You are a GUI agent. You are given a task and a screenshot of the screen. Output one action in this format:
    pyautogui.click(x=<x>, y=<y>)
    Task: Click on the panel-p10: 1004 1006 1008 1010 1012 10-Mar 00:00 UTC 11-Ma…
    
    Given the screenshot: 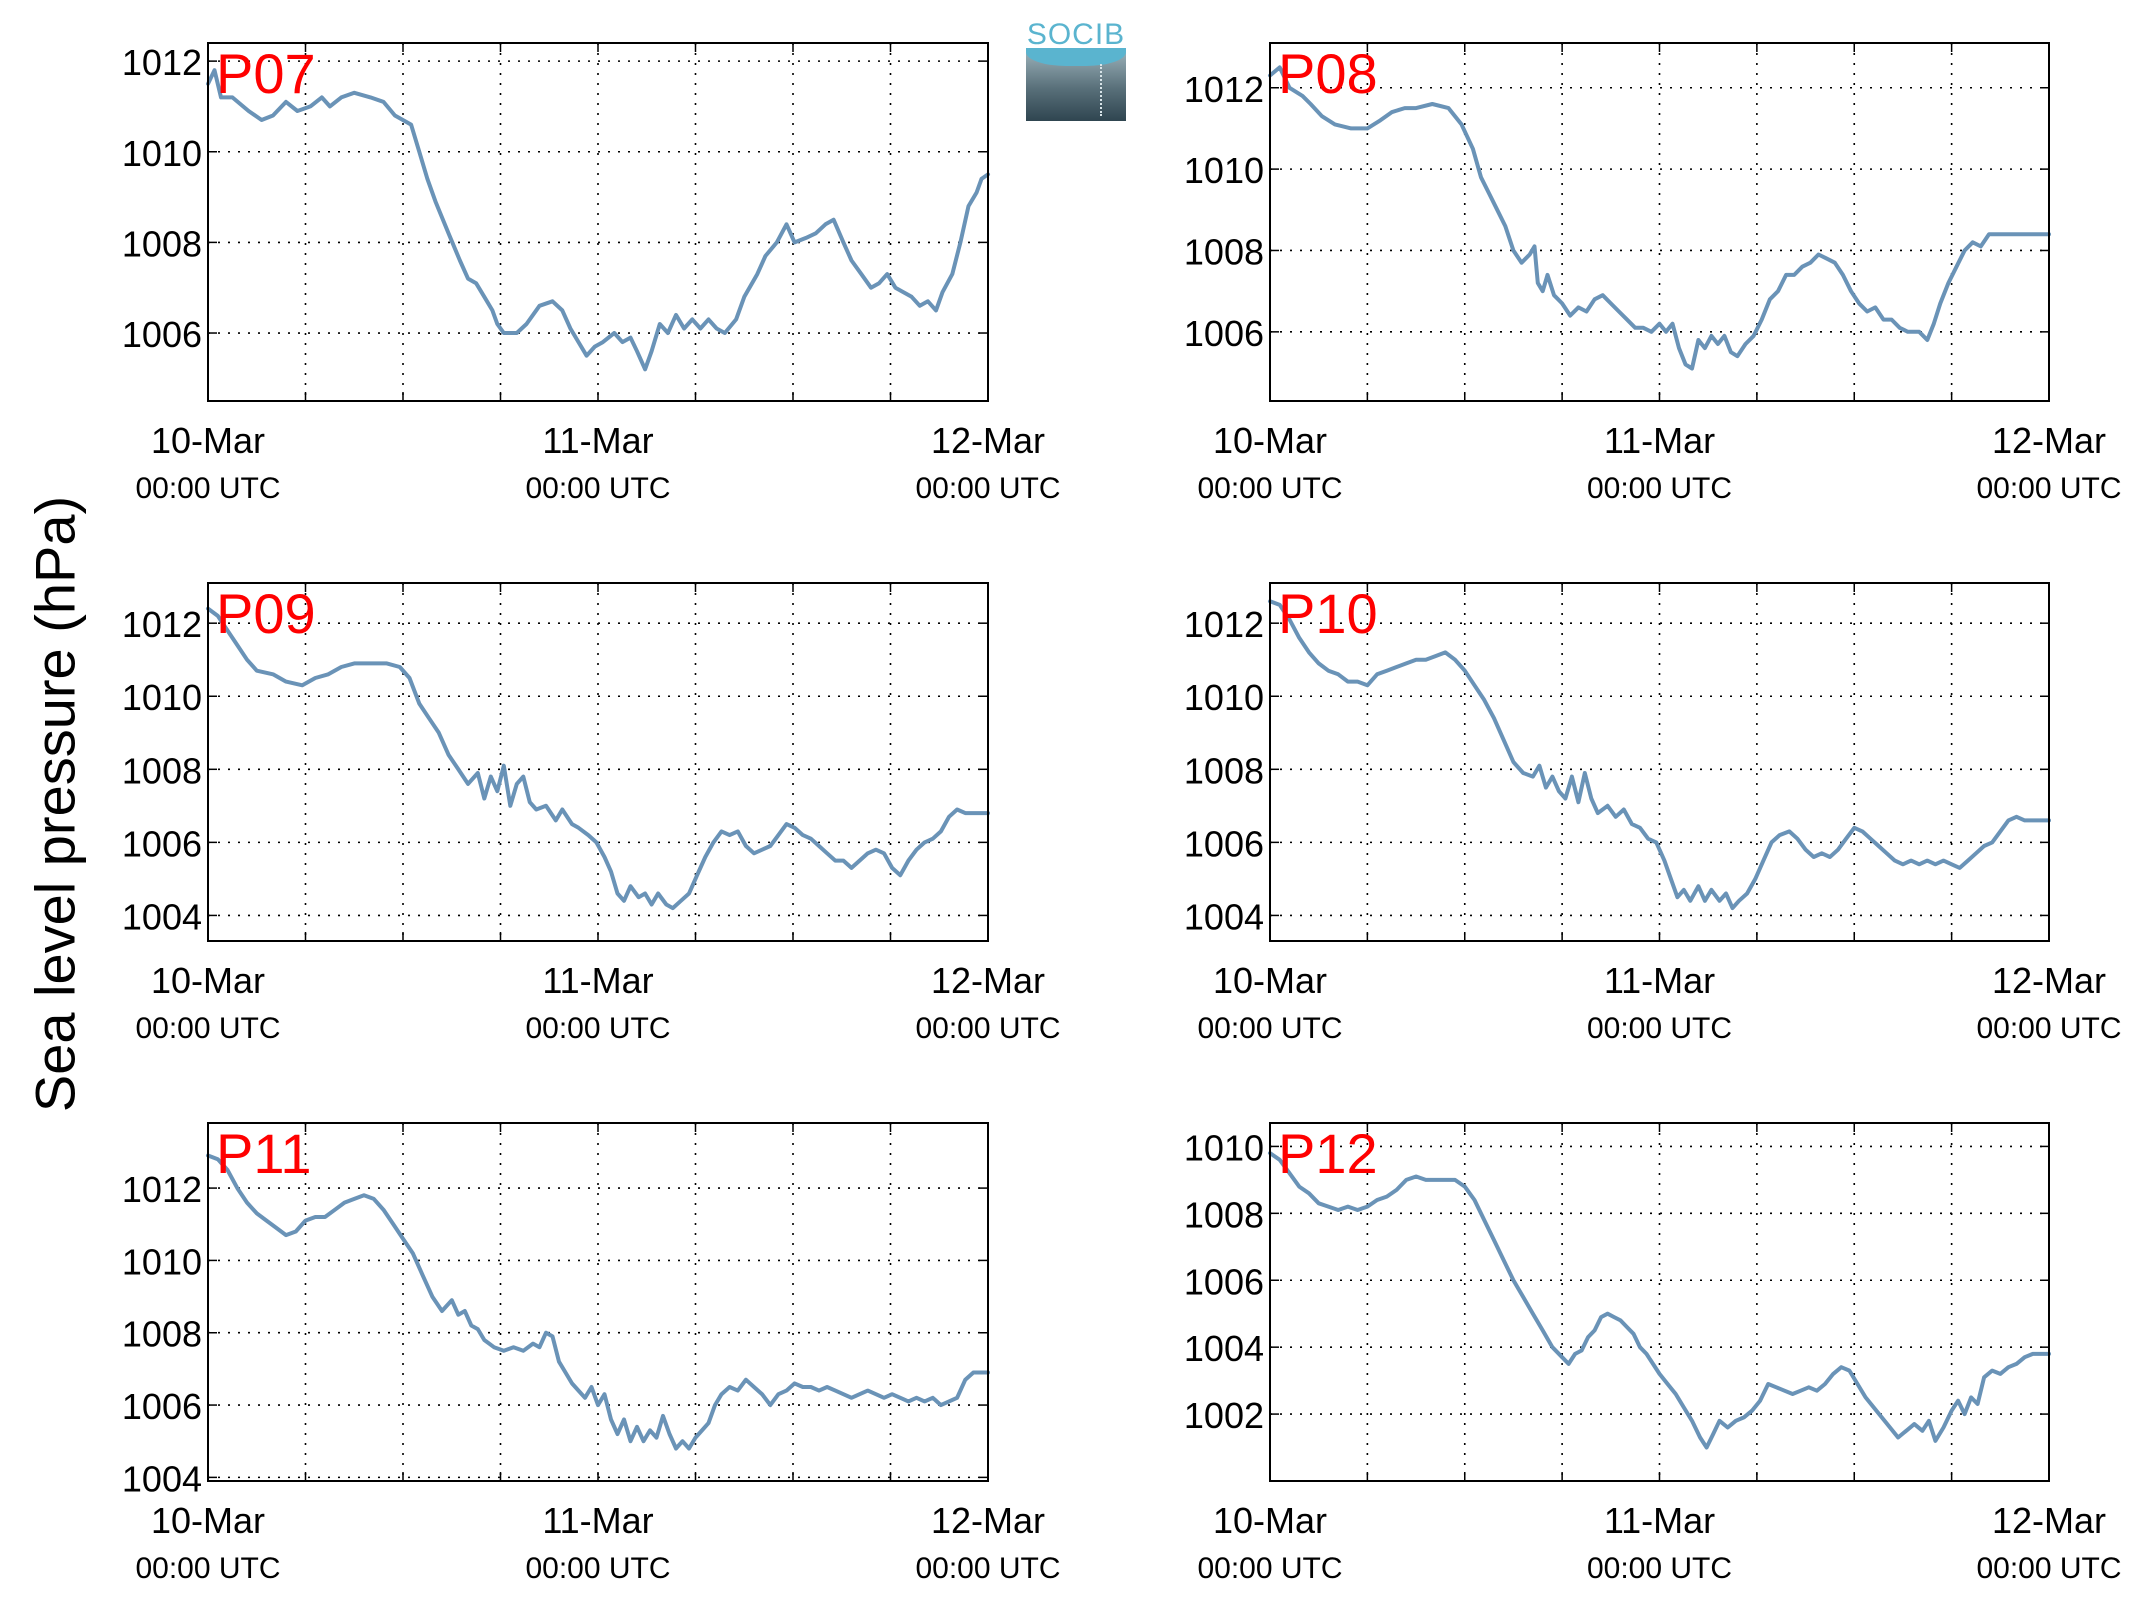 What is the action you would take?
    pyautogui.click(x=1653, y=813)
    